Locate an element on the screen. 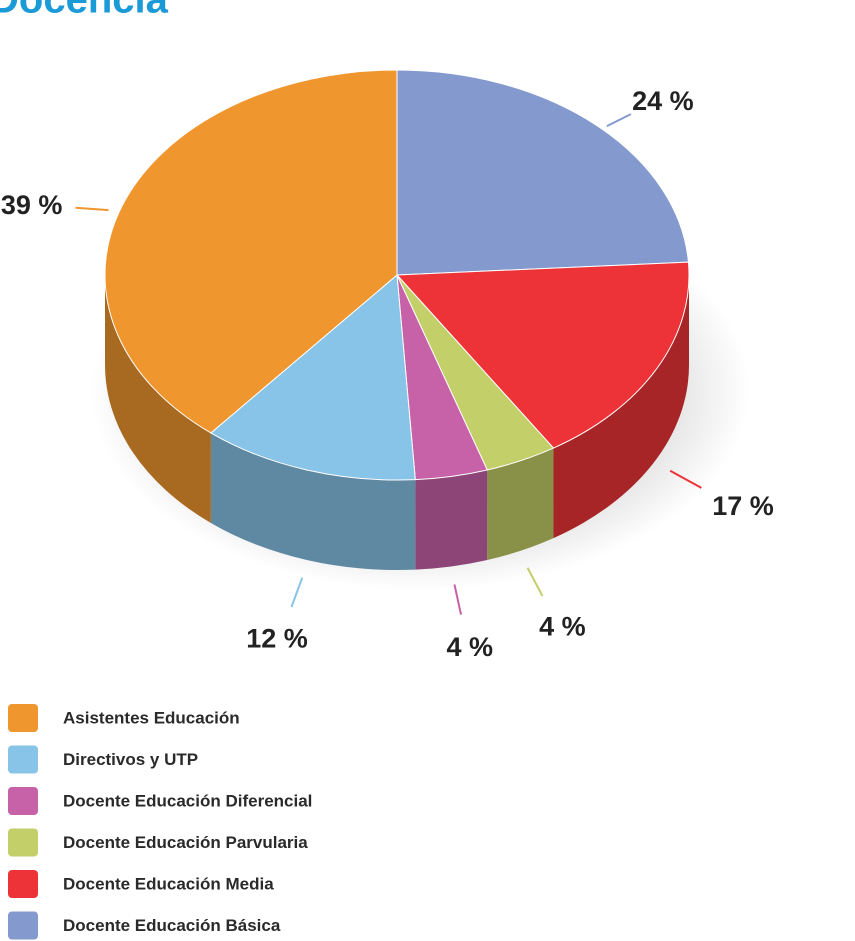 Image resolution: width=855 pixels, height=941 pixels. data-label: 17 % is located at coordinates (743, 506).